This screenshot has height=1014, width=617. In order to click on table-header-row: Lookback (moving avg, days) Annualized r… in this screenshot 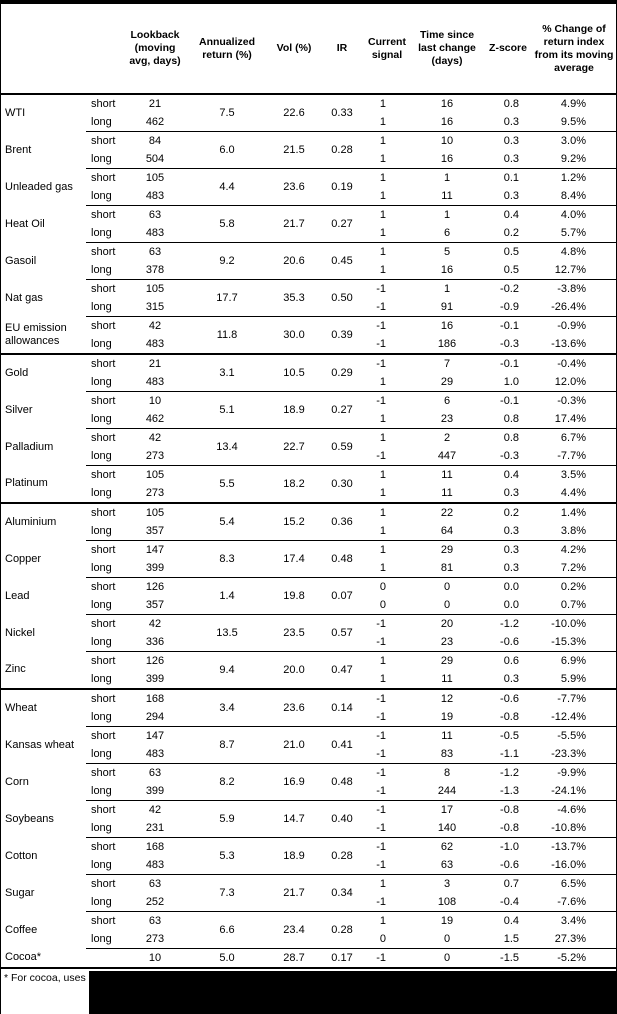, I will do `click(308, 49)`.